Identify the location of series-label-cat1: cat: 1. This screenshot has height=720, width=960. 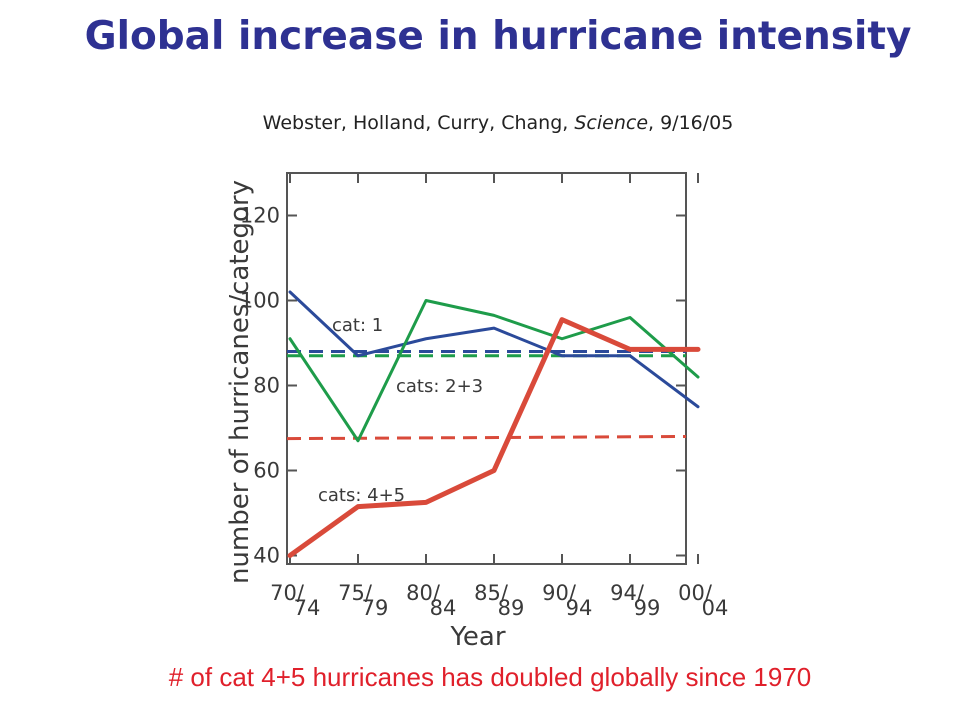
(357, 325).